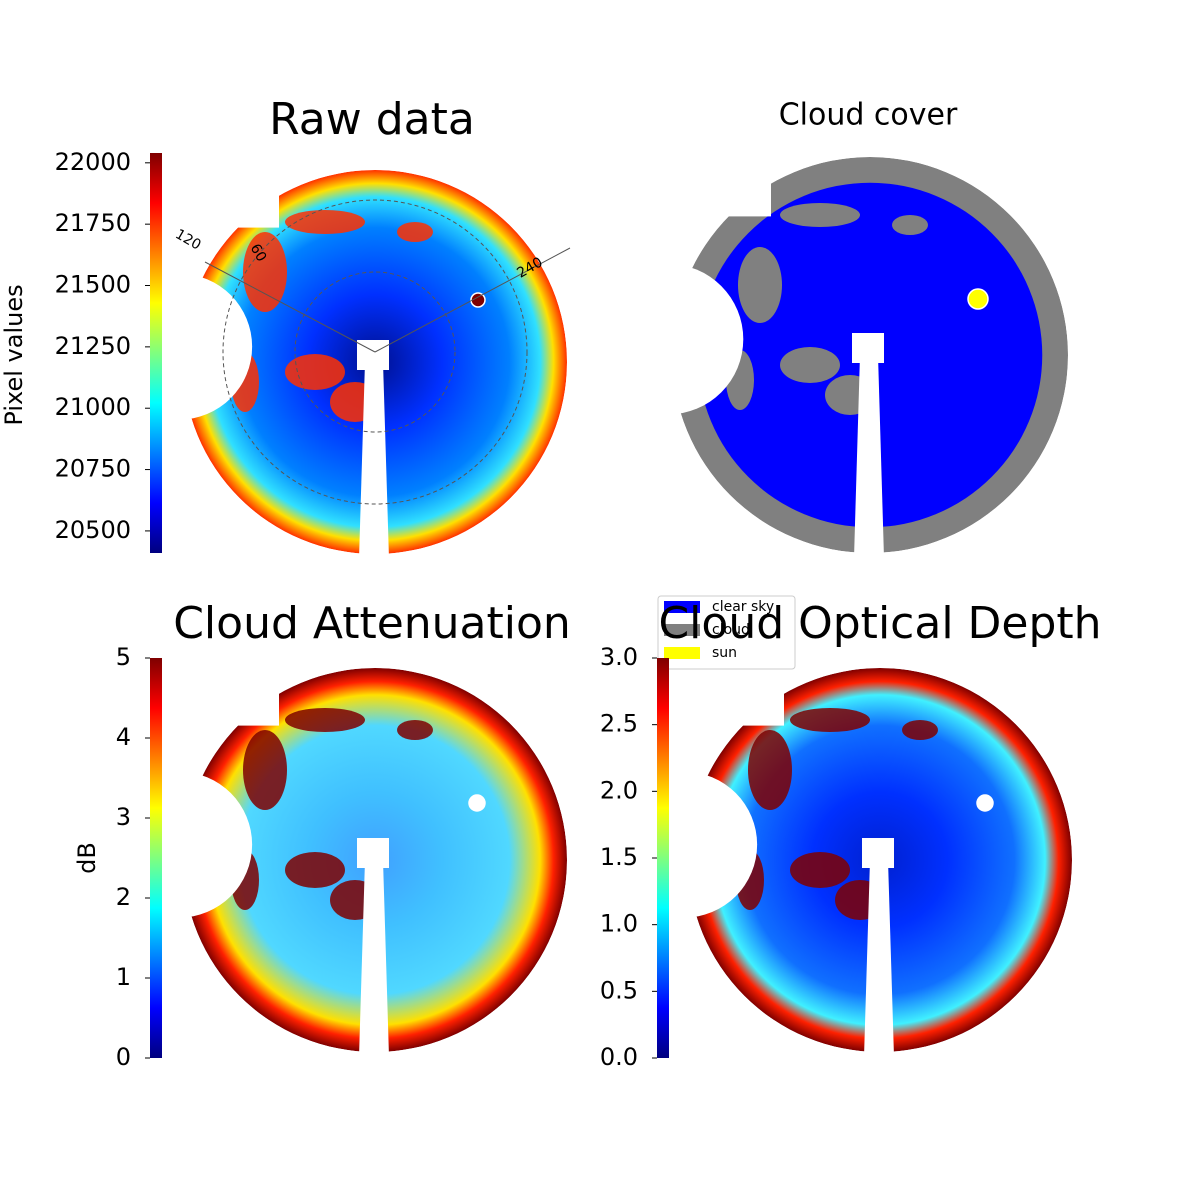  Describe the element at coordinates (93, 162) in the screenshot. I see `colorbar-tick-label: 22000` at that location.